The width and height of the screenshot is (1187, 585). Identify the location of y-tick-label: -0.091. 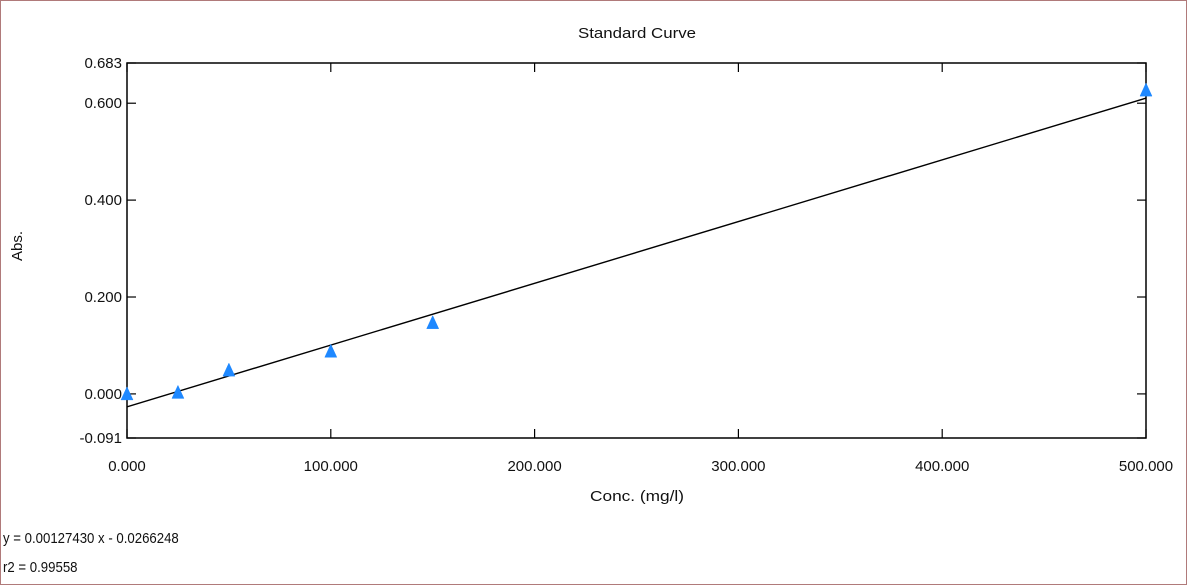
(100, 438).